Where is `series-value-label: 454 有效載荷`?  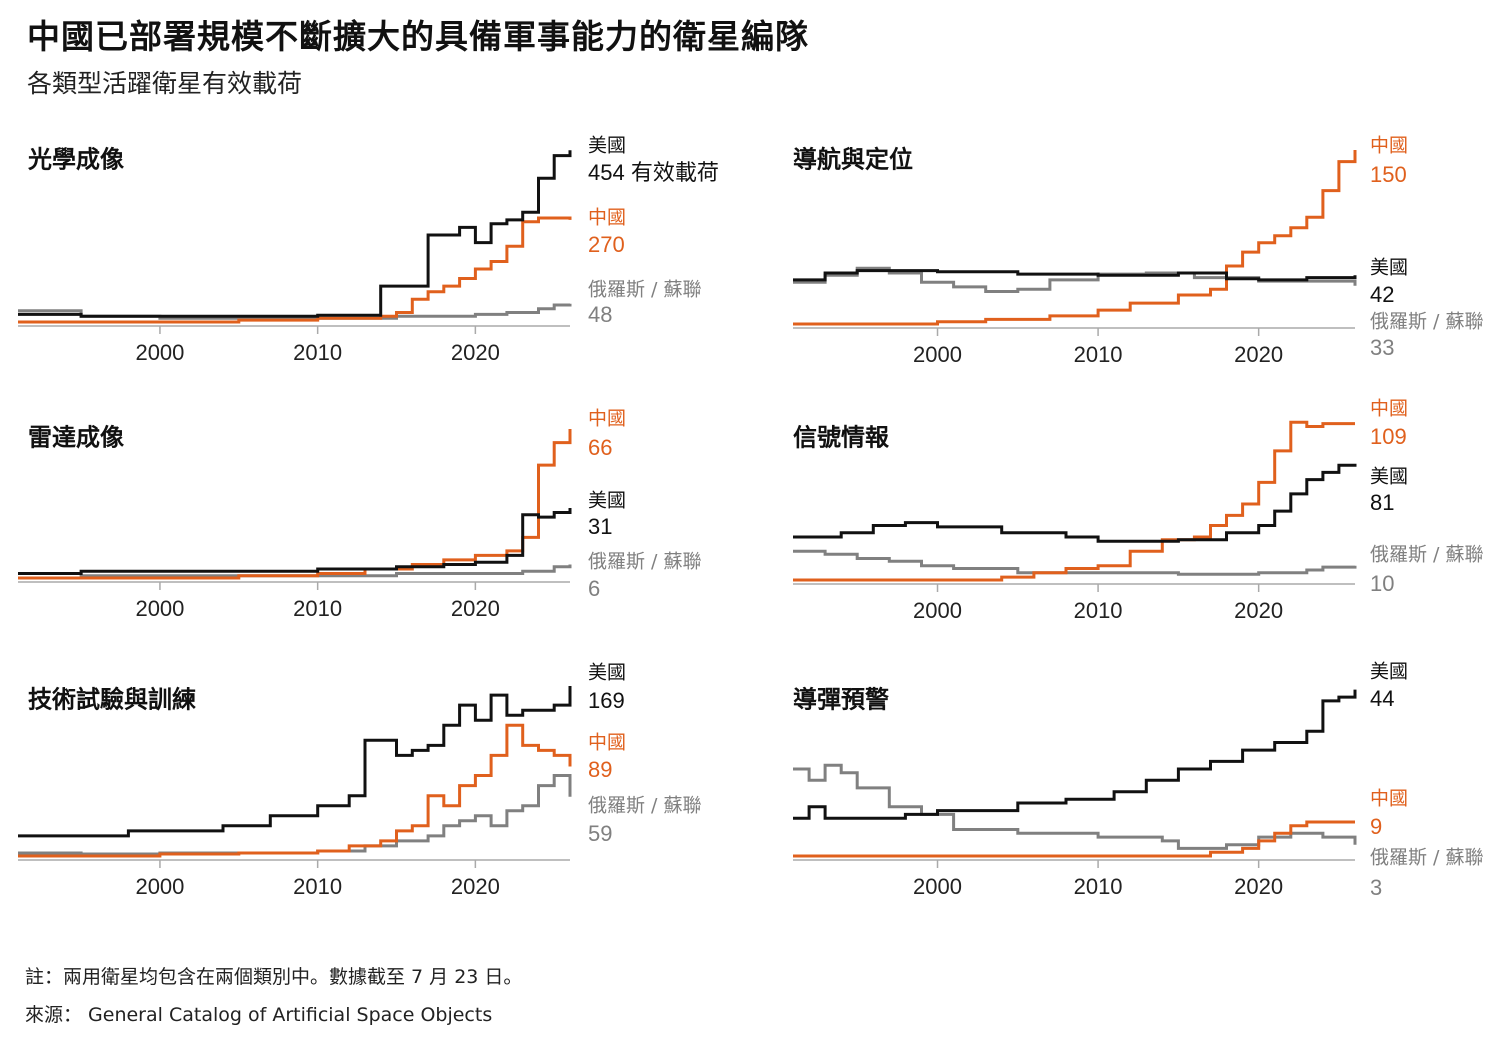
series-value-label: 454 有效載荷 is located at coordinates (653, 172).